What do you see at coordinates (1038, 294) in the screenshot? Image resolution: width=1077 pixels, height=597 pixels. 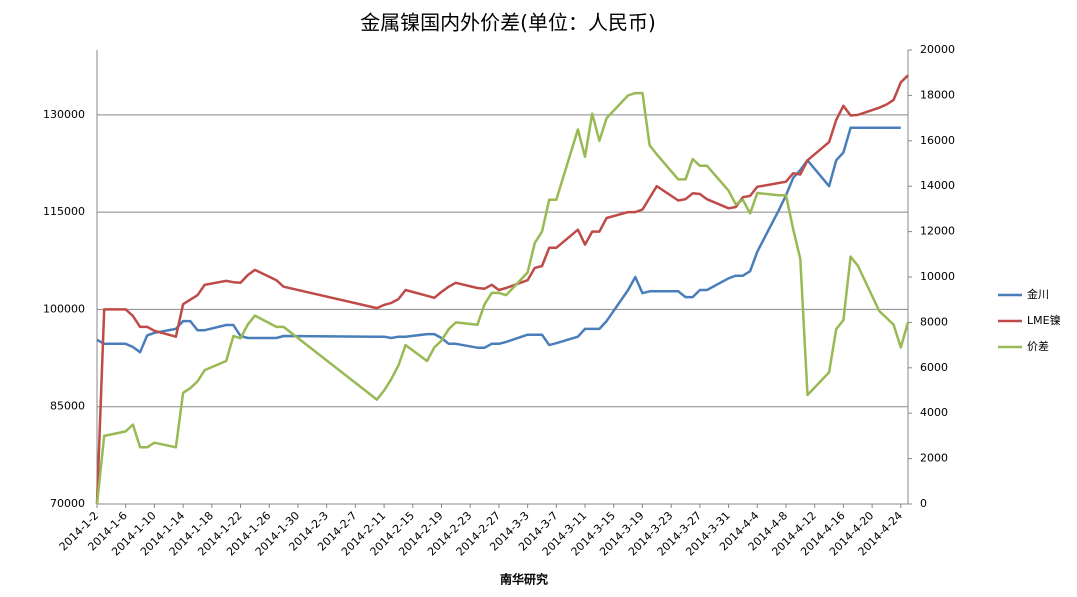 I see `legend-label: 金川` at bounding box center [1038, 294].